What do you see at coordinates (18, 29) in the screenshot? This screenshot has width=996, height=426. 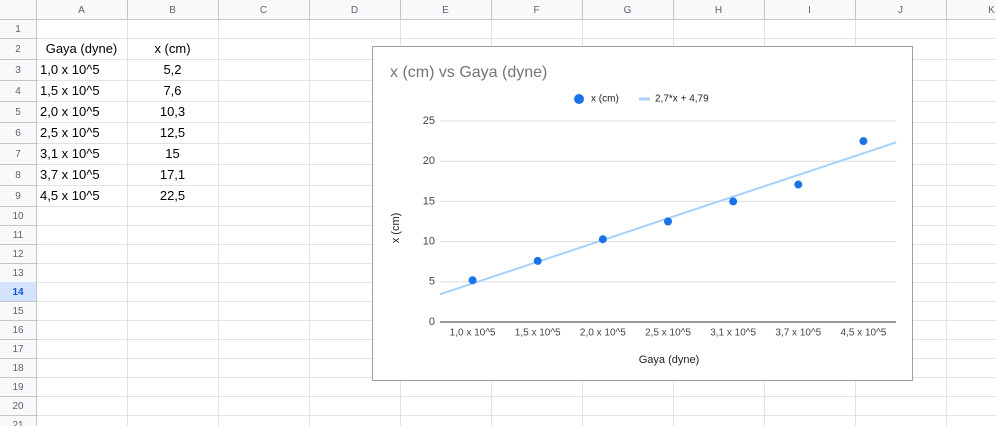 I see `row-header: 1` at bounding box center [18, 29].